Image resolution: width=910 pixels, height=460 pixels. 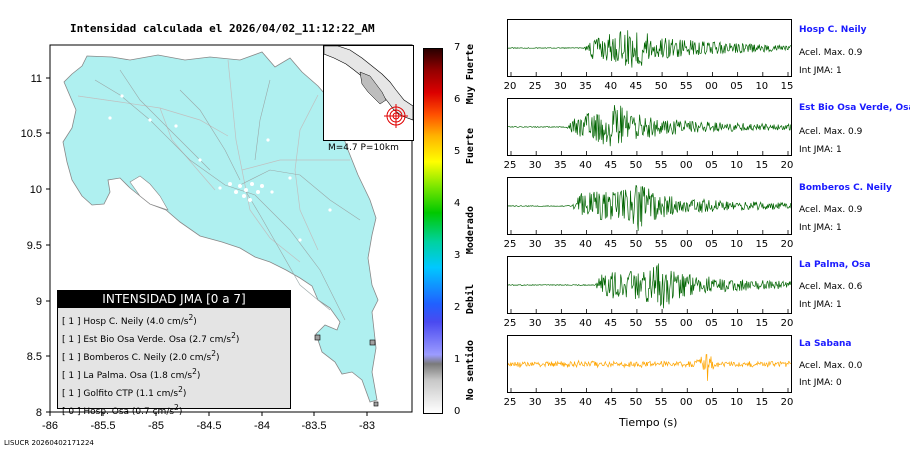 I want to click on station-name: La Sabana, so click(x=825, y=344).